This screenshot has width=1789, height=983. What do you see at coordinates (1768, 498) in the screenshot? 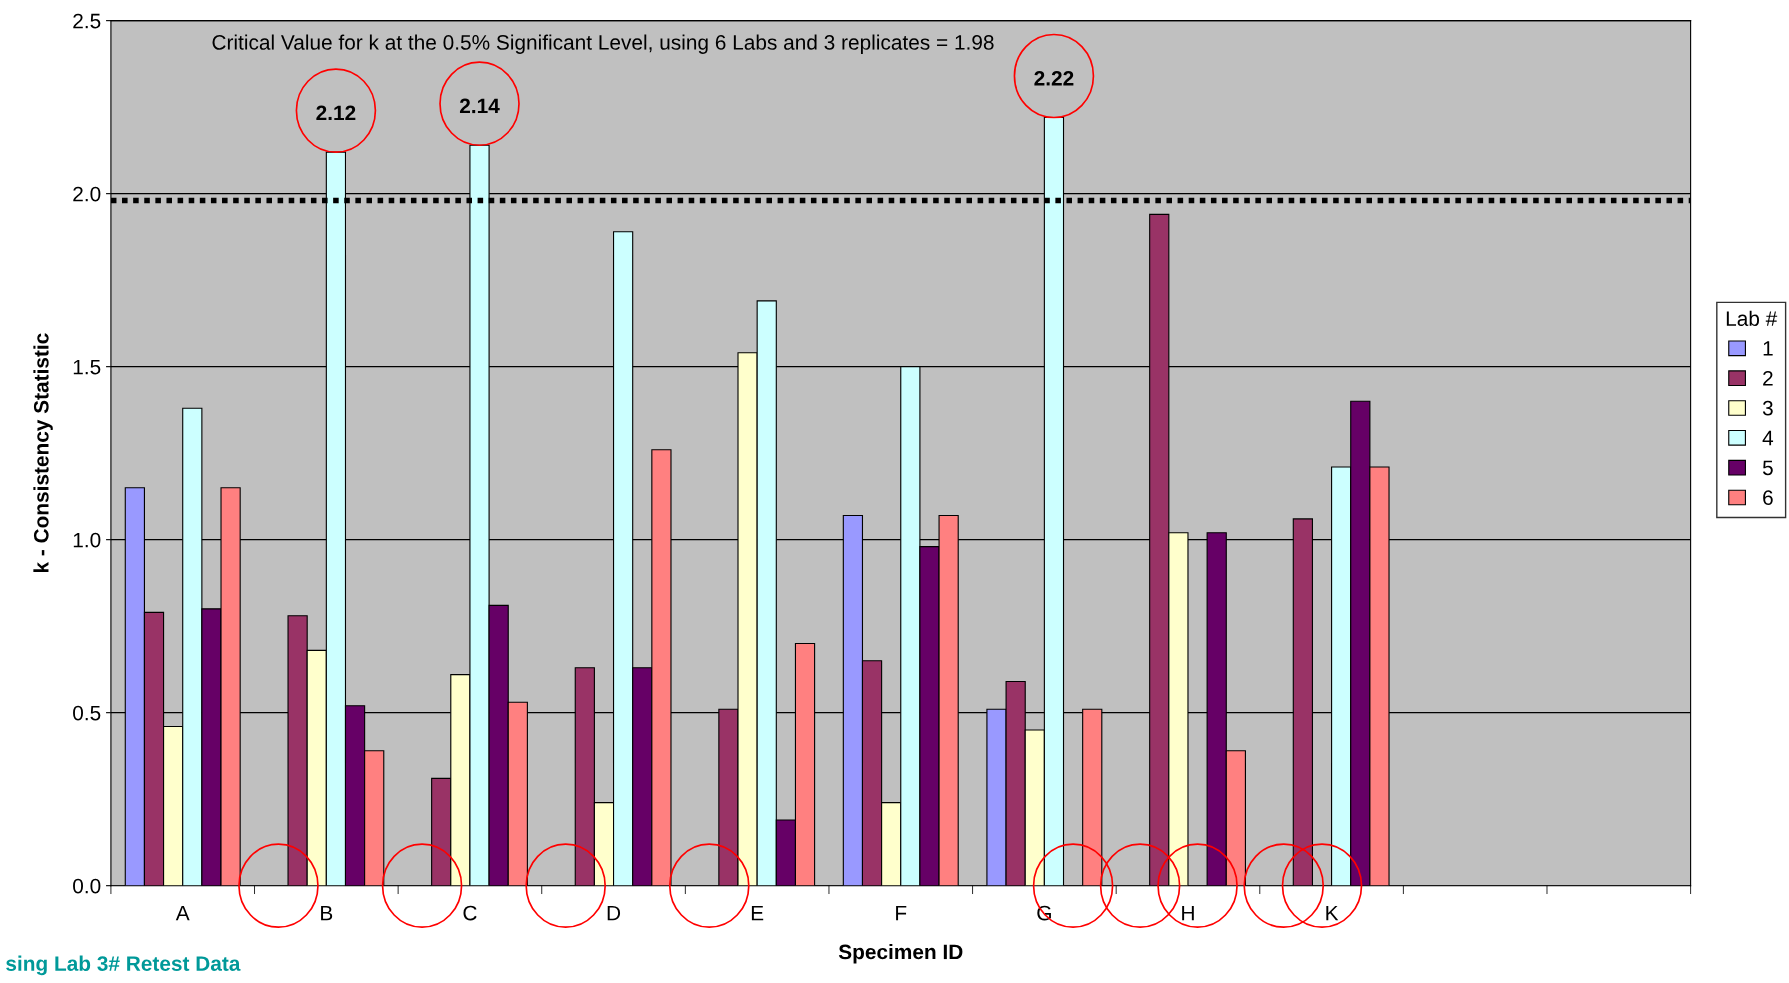
I see `legend-label: 6` at bounding box center [1768, 498].